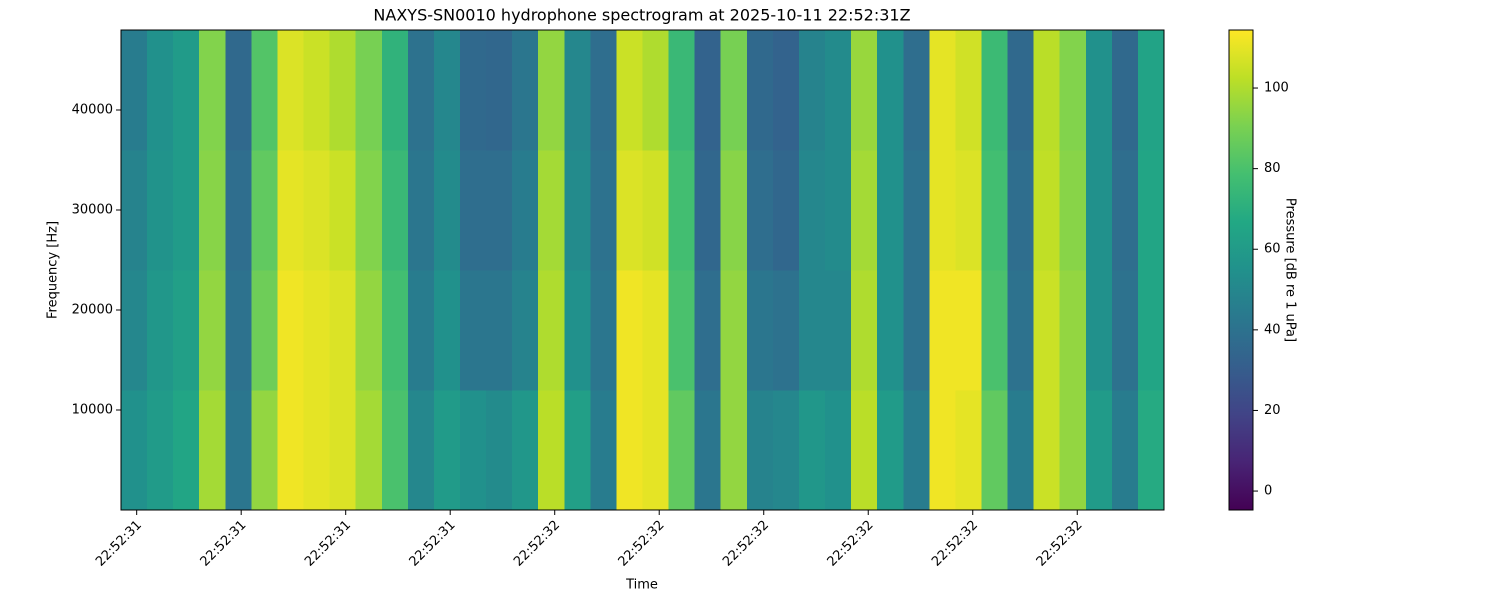 The image size is (1500, 604). What do you see at coordinates (1272, 168) in the screenshot?
I see `colorbar-tick-label: 80` at bounding box center [1272, 168].